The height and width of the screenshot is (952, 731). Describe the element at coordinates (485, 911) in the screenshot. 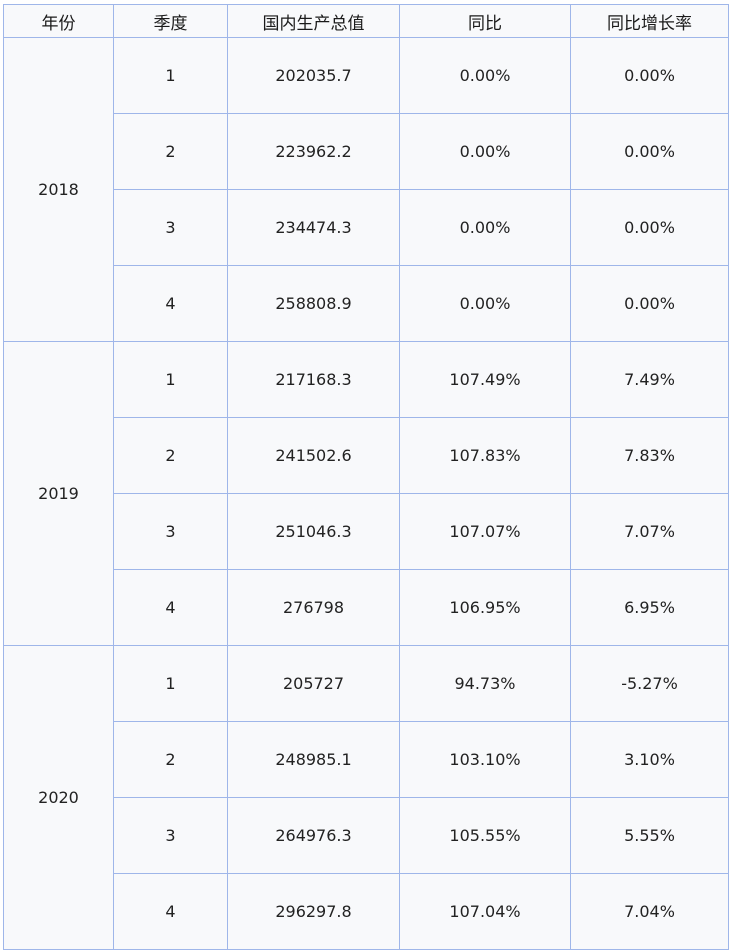

I see `yoy-cell: 107.04%` at that location.